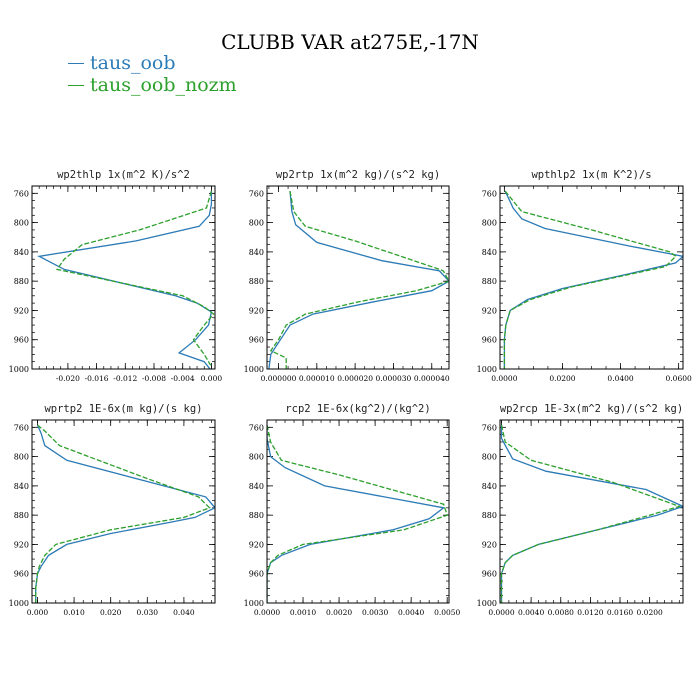 This screenshot has height=700, width=700. What do you see at coordinates (531, 612) in the screenshot?
I see `x-tick-label: 0.0040` at bounding box center [531, 612].